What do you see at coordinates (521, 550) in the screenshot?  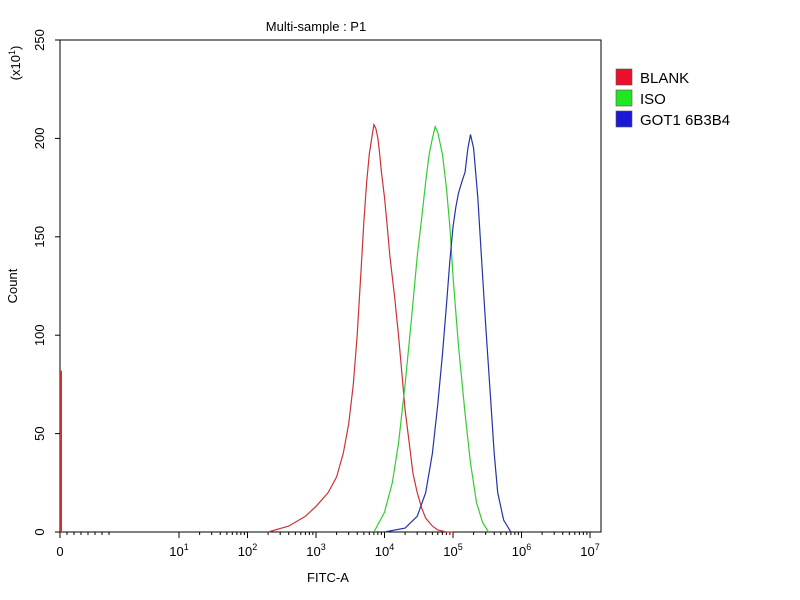 I see `x-tick-label: 10⁶` at bounding box center [521, 550].